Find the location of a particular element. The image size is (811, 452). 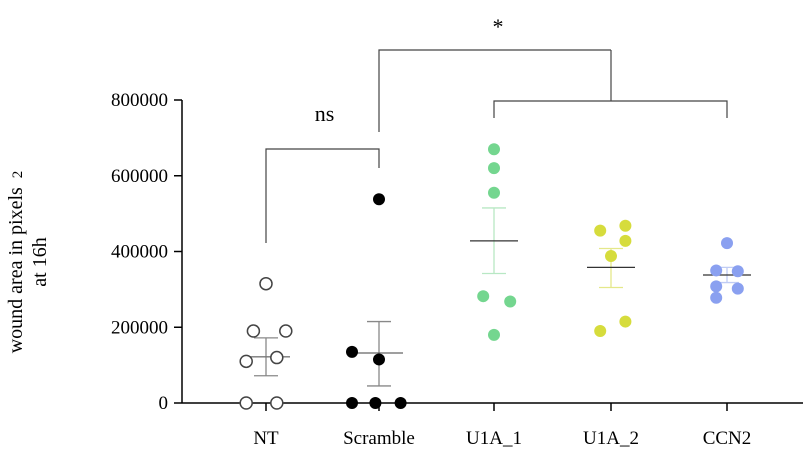

x-tick-label: CCN2 is located at coordinates (727, 438).